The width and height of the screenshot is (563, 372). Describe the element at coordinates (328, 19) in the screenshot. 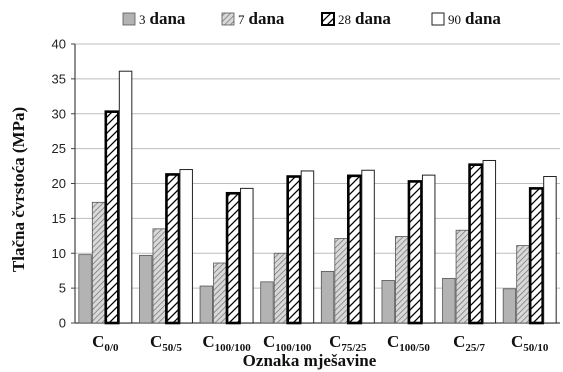

I see `legend-swatch-28-dana` at that location.